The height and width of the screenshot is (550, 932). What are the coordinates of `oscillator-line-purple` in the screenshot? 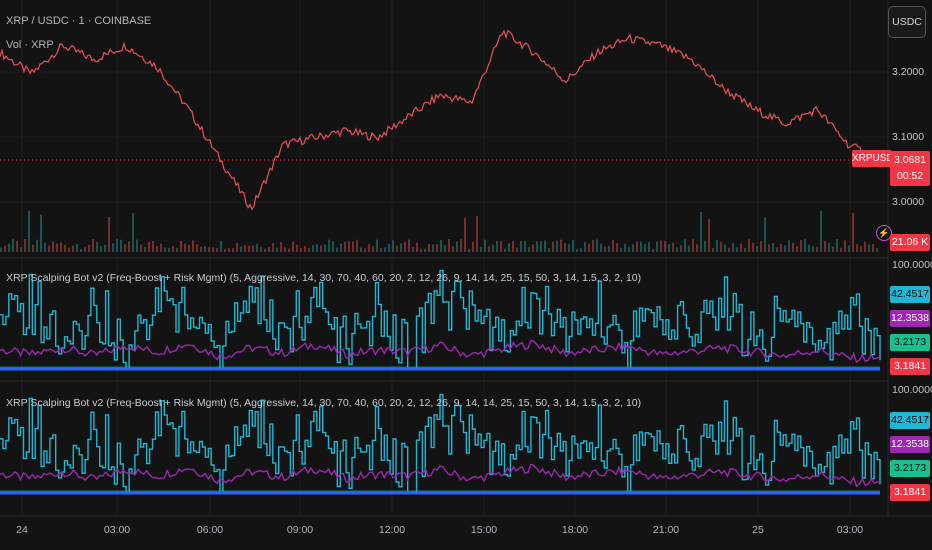 It's located at (440, 351).